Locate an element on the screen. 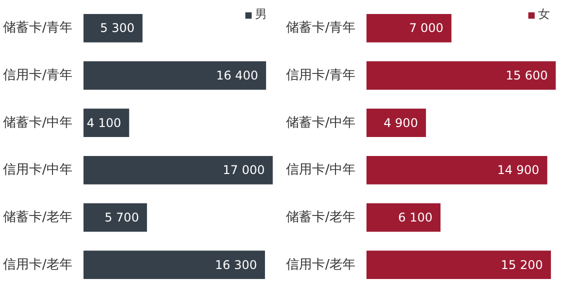  data-label: 17 000 is located at coordinates (243, 170).